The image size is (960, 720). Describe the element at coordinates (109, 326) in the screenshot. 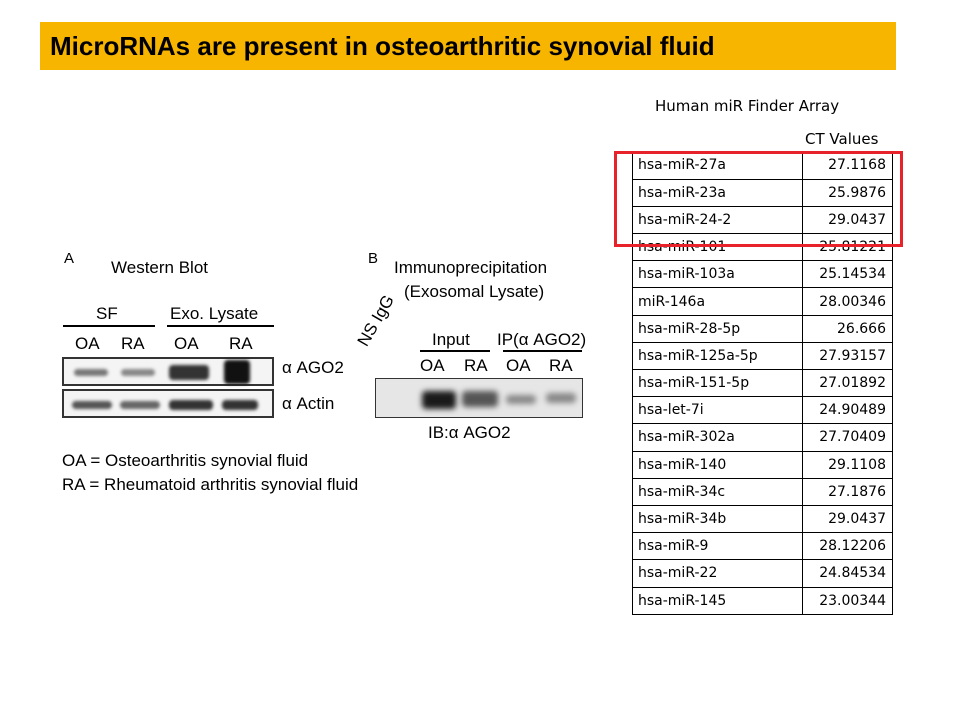

I see `group-underline-sf` at that location.